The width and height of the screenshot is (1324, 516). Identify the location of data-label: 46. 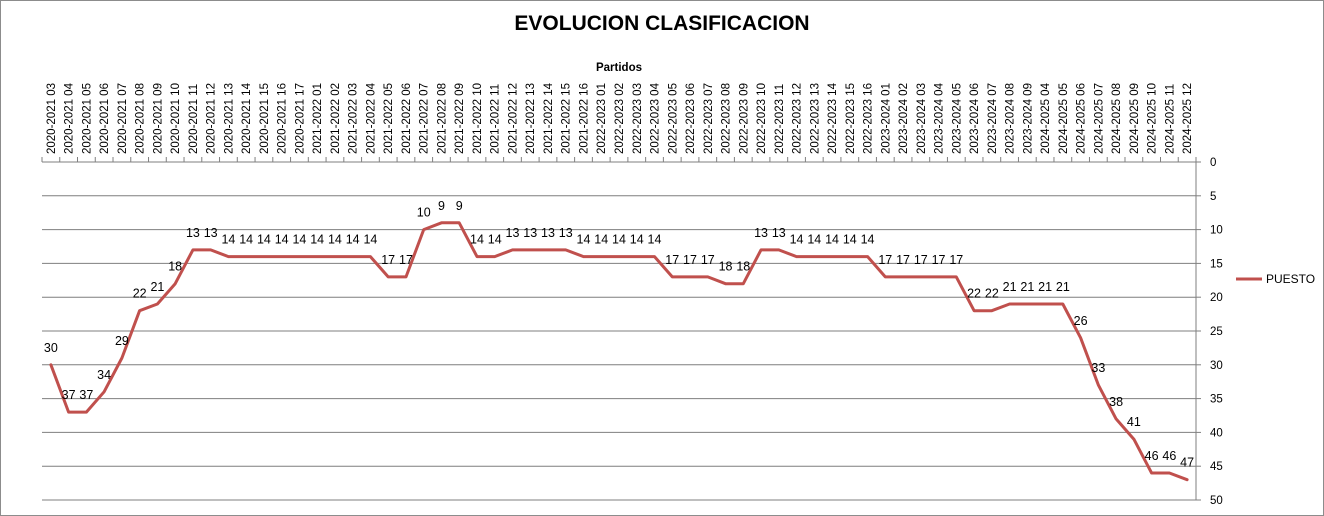
(1152, 456).